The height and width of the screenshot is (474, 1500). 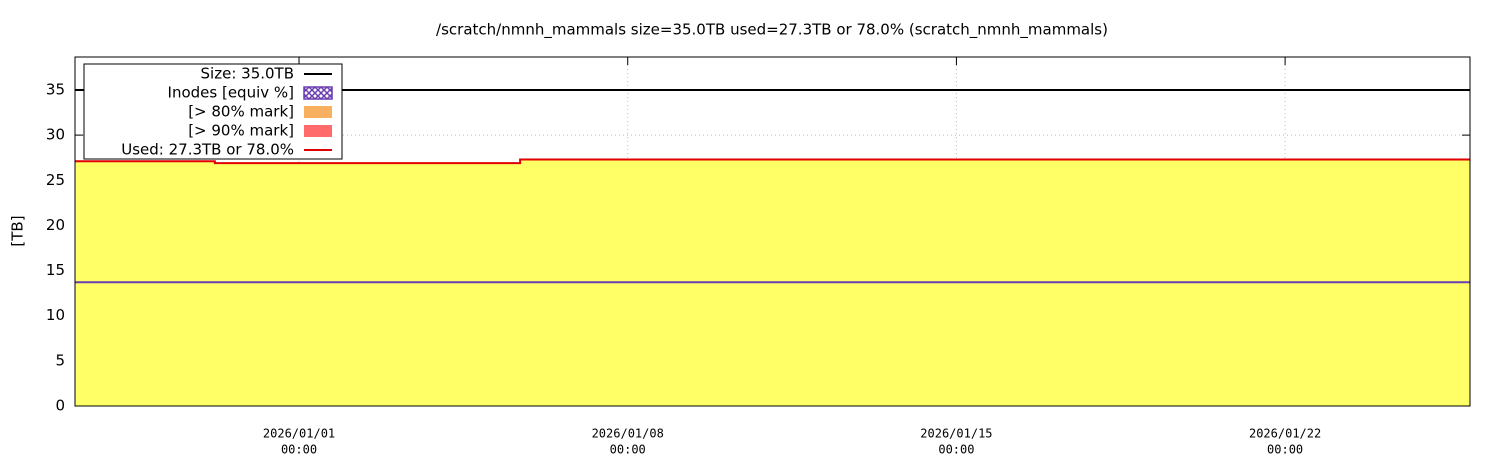 What do you see at coordinates (772, 161) in the screenshot?
I see `series-line` at bounding box center [772, 161].